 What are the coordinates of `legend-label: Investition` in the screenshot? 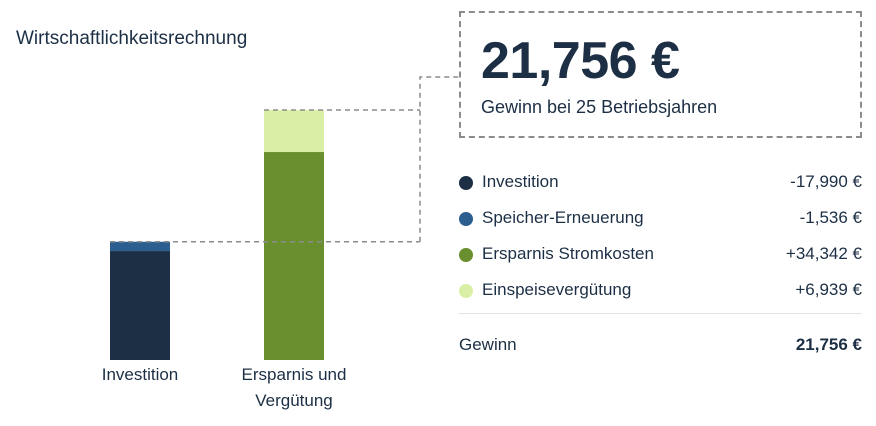 It's located at (520, 181).